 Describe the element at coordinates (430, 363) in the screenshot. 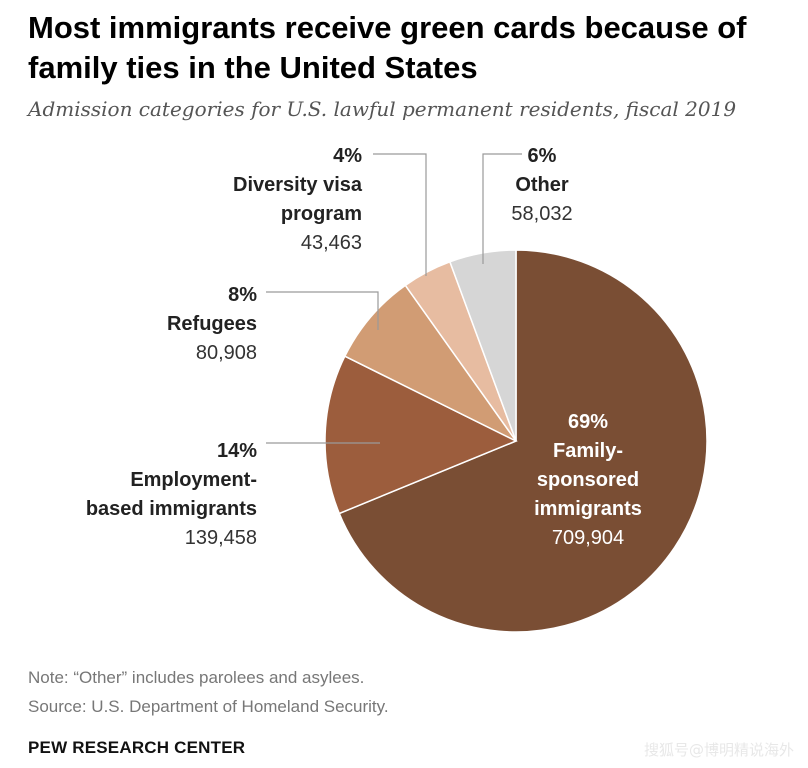

I see `pie-slice-refugees` at that location.